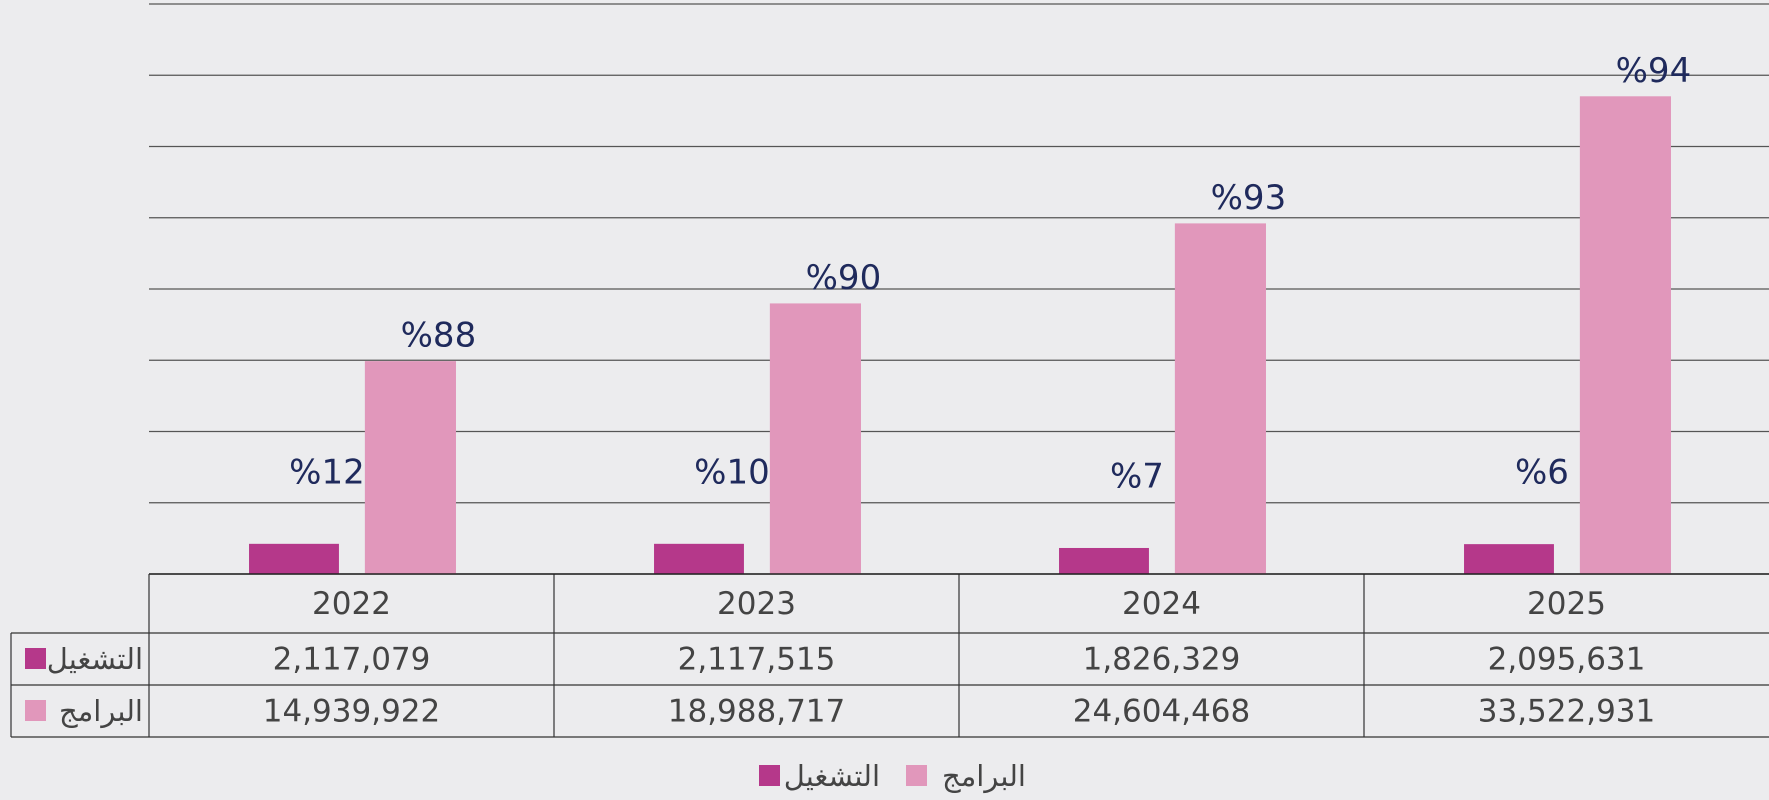 The width and height of the screenshot is (1769, 800). I want to click on percent-label: %94, so click(1654, 71).